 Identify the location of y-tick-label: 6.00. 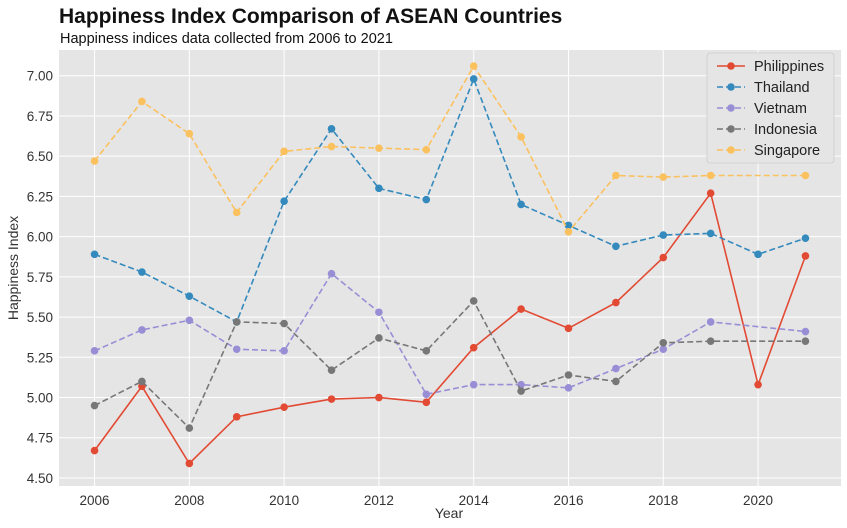
(40, 237).